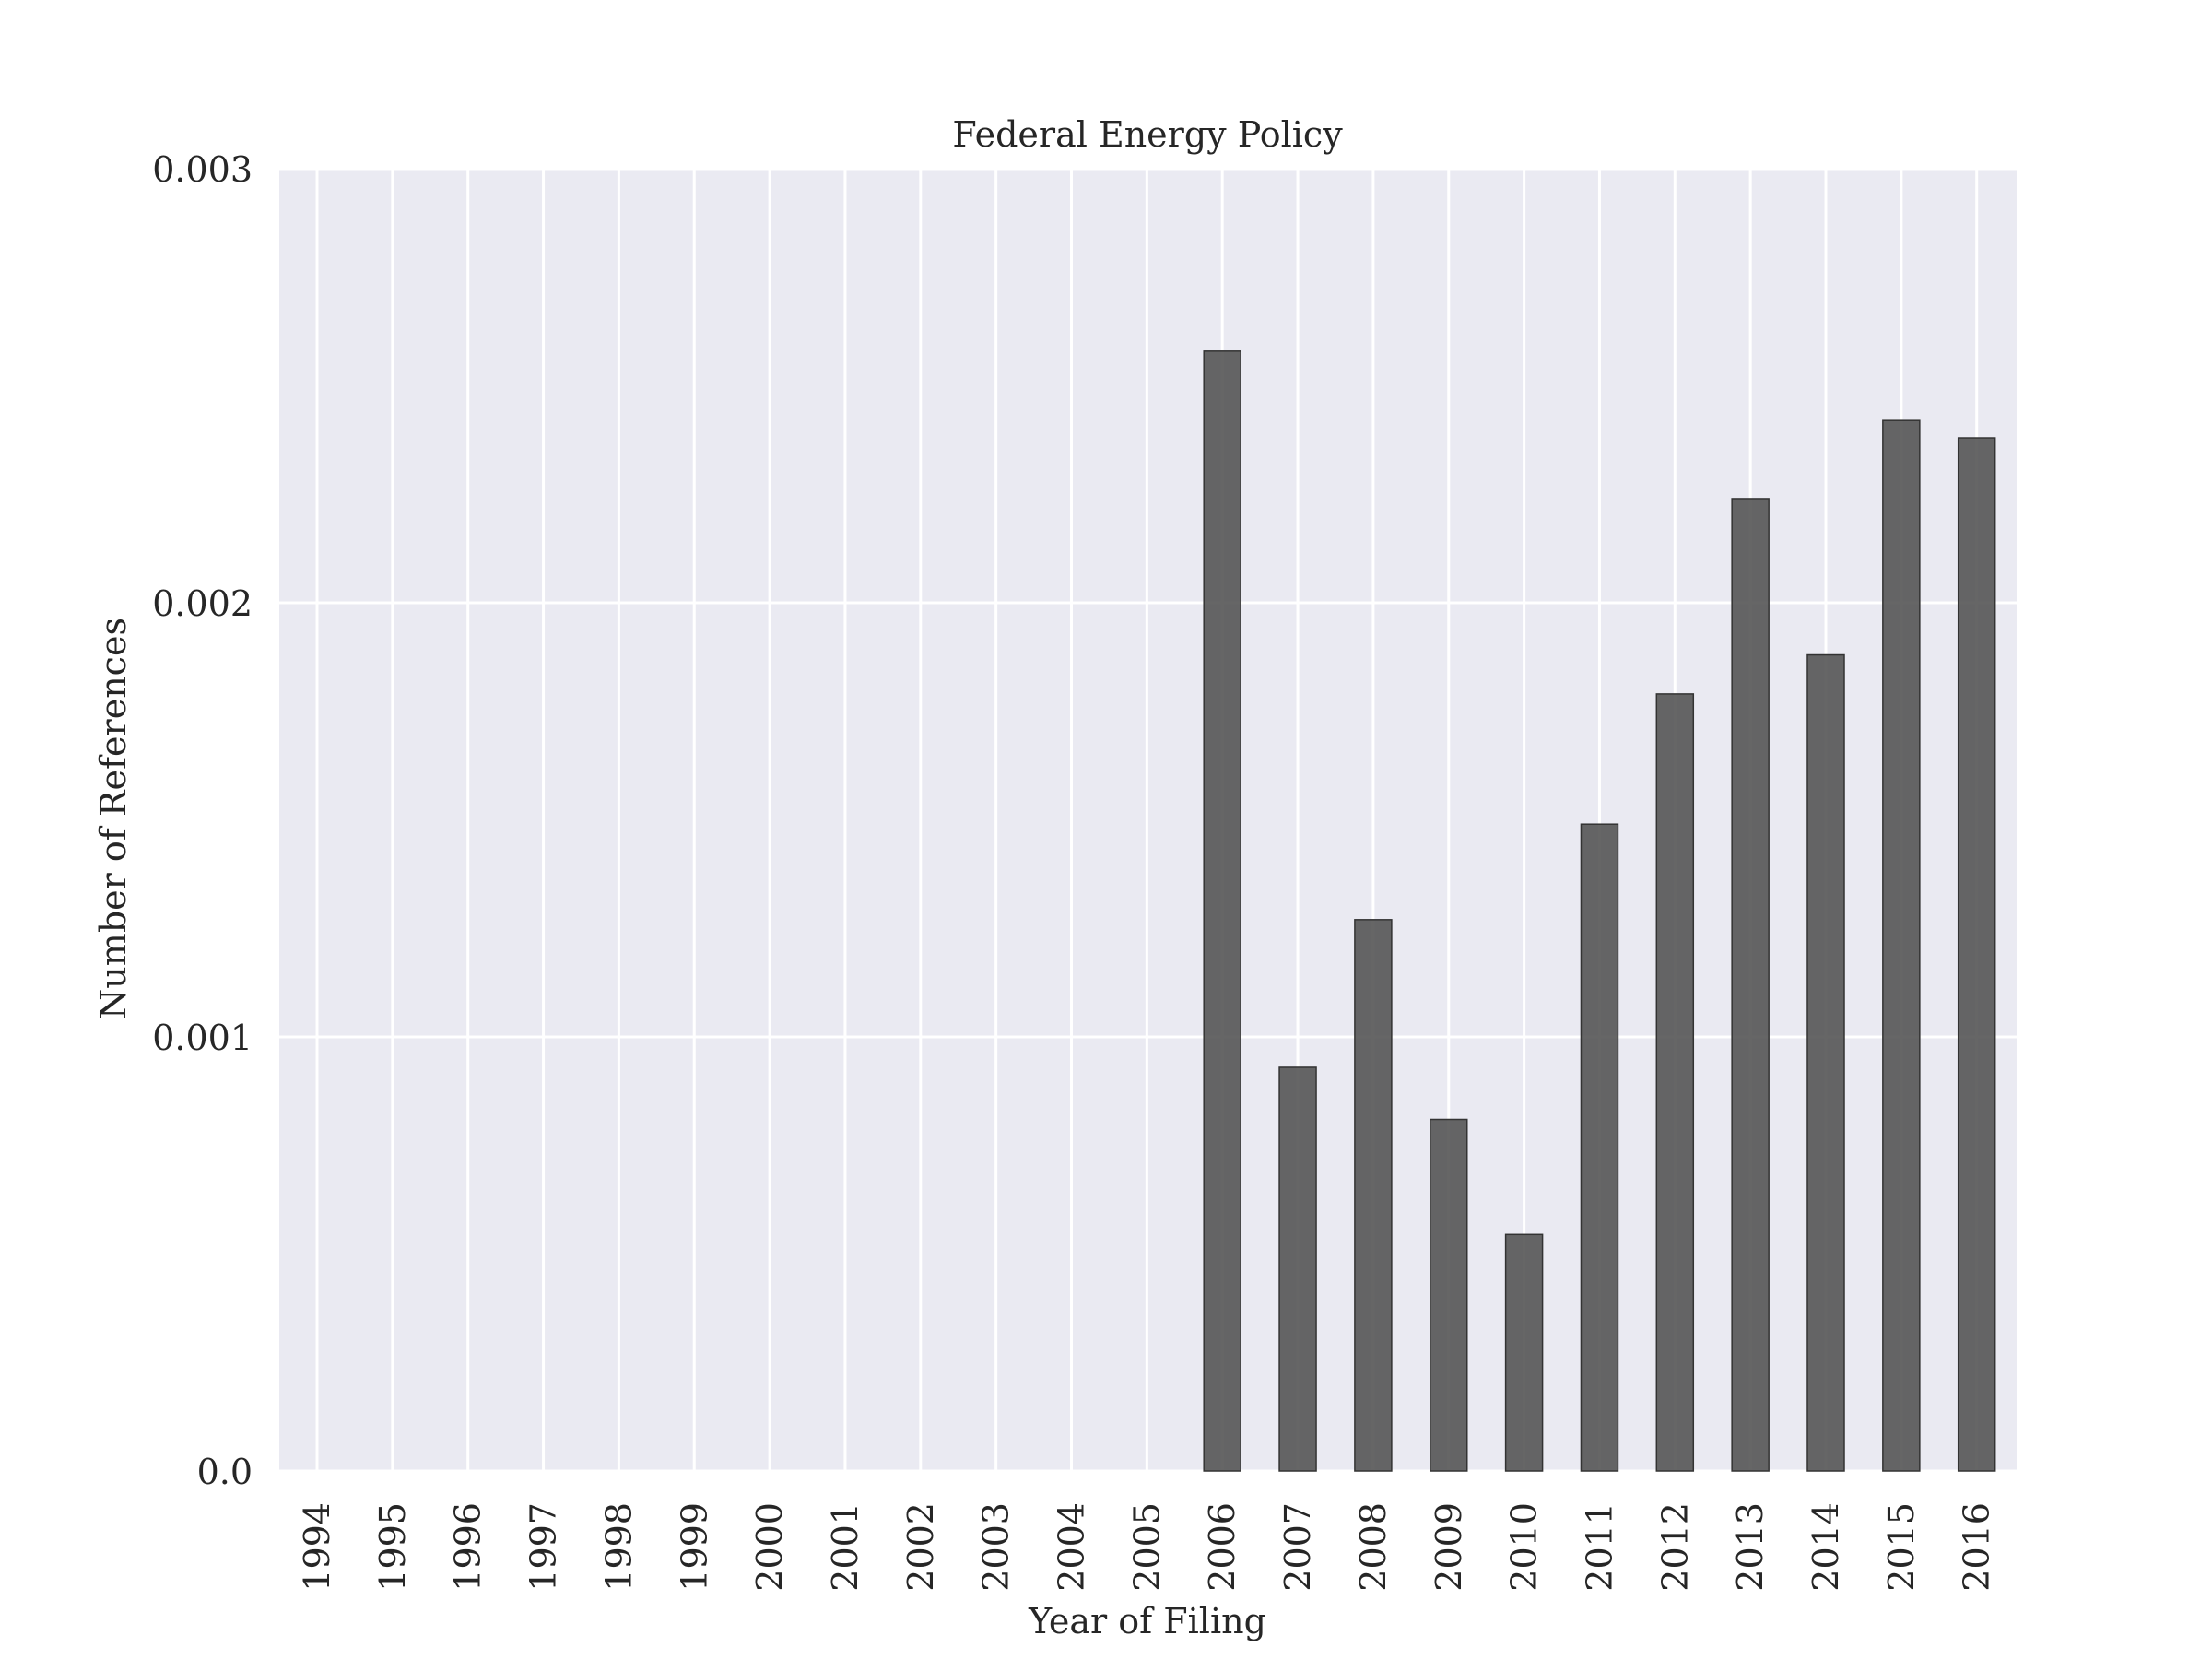  What do you see at coordinates (202, 169) in the screenshot?
I see `y-tick-label: 0.003` at bounding box center [202, 169].